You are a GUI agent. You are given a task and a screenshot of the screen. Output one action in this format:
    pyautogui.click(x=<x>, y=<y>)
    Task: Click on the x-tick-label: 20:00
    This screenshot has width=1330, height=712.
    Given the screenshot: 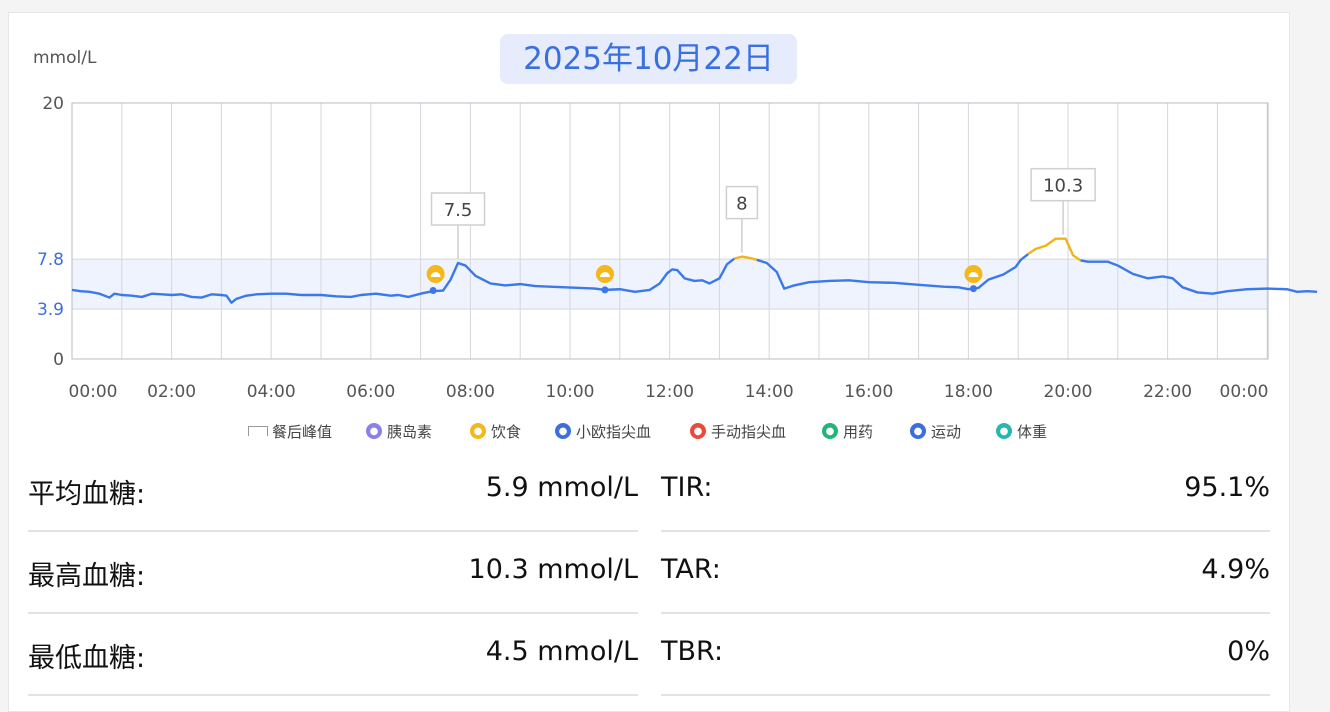 What is the action you would take?
    pyautogui.click(x=1068, y=392)
    